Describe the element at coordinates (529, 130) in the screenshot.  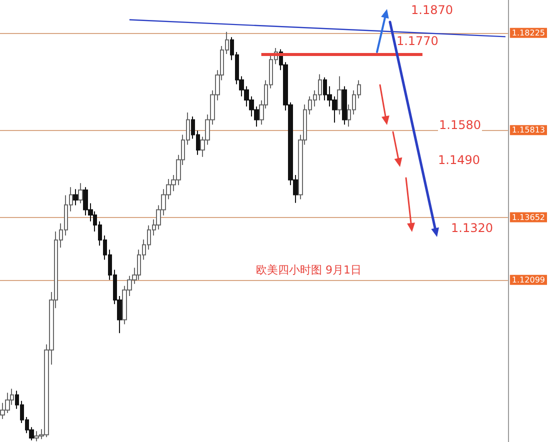
I see `y-tick-label: 1.15813` at that location.